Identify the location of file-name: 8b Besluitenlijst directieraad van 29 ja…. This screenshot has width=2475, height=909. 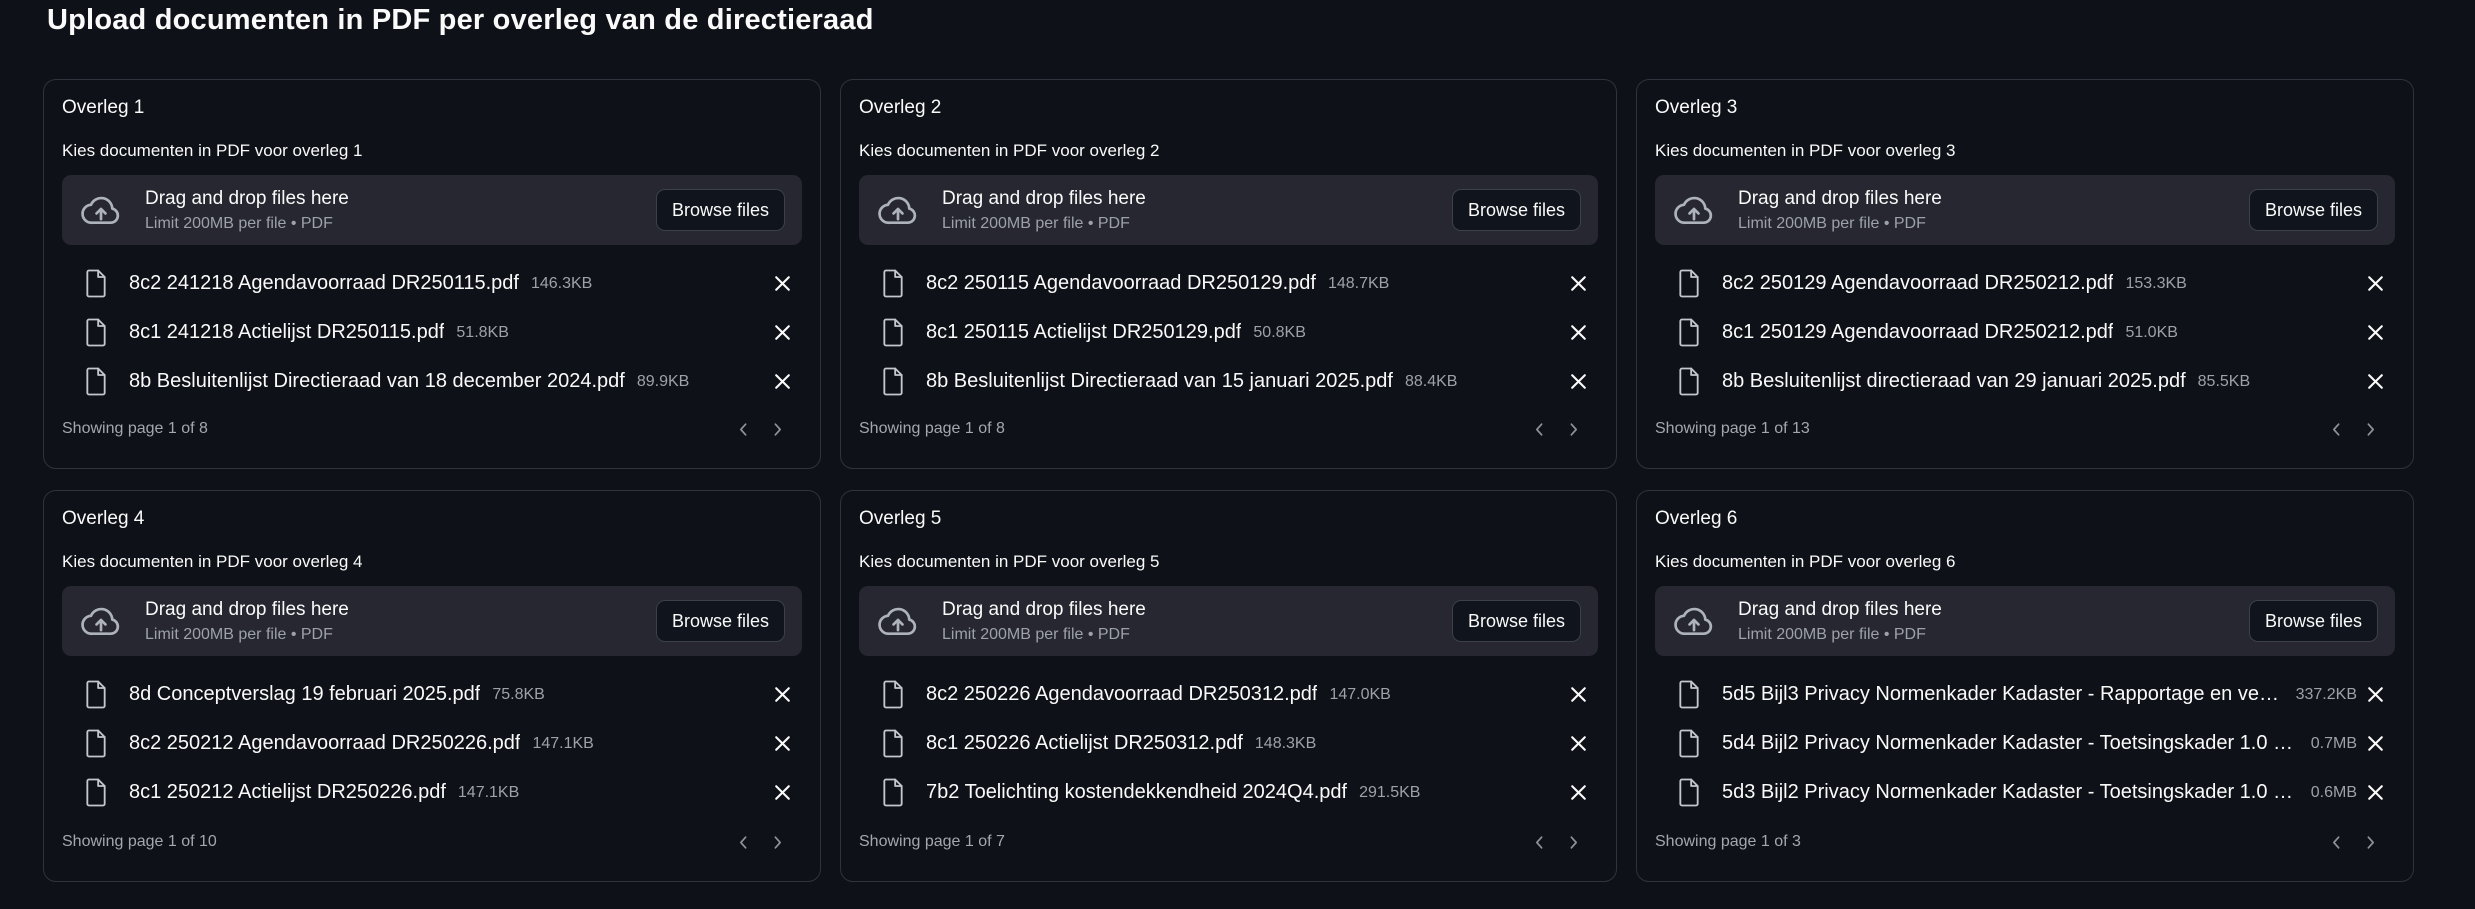
(1954, 381).